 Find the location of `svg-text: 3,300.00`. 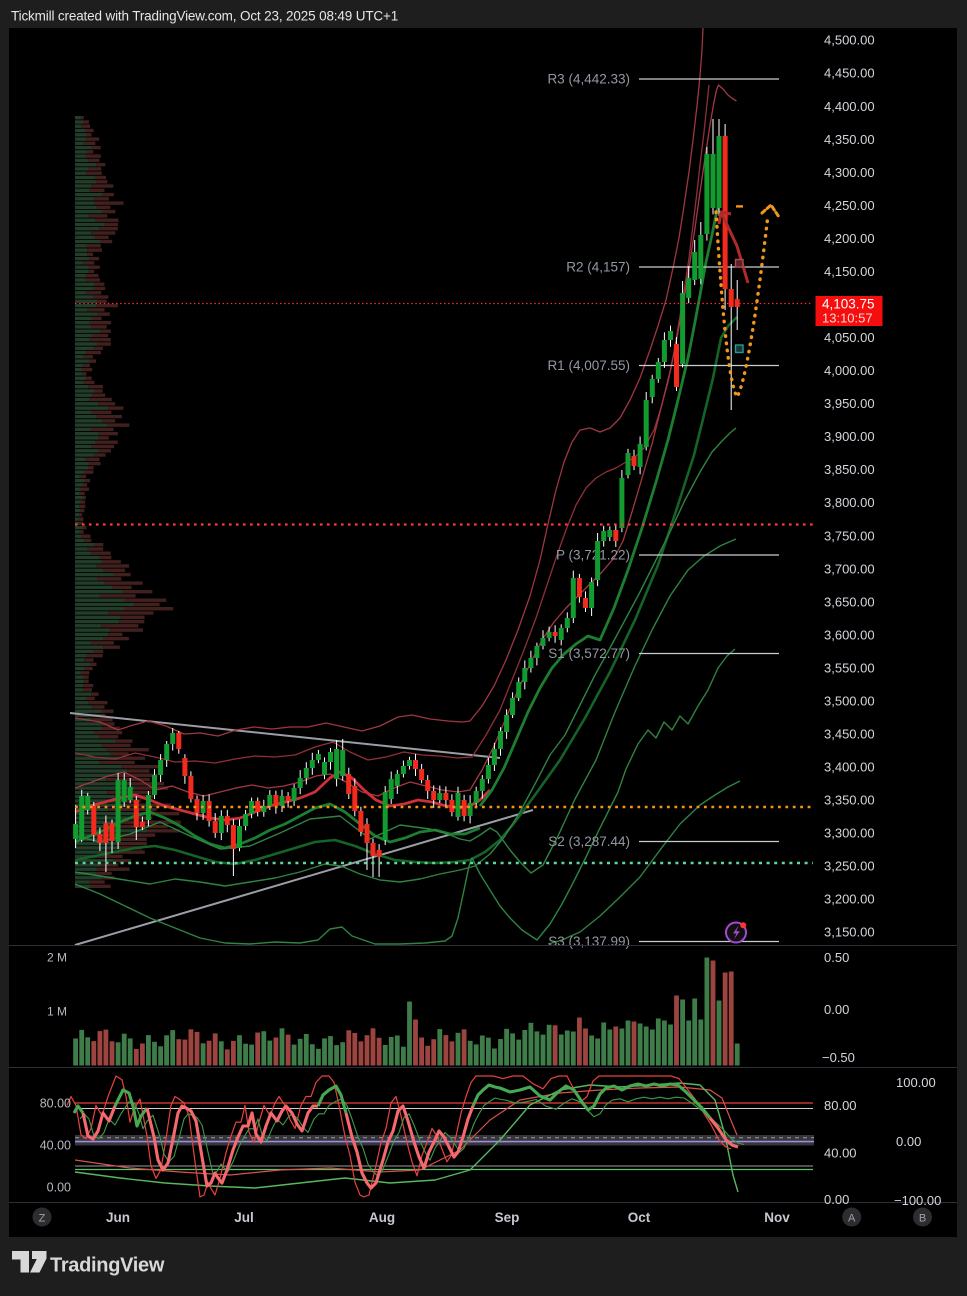

svg-text: 3,300.00 is located at coordinates (849, 833).